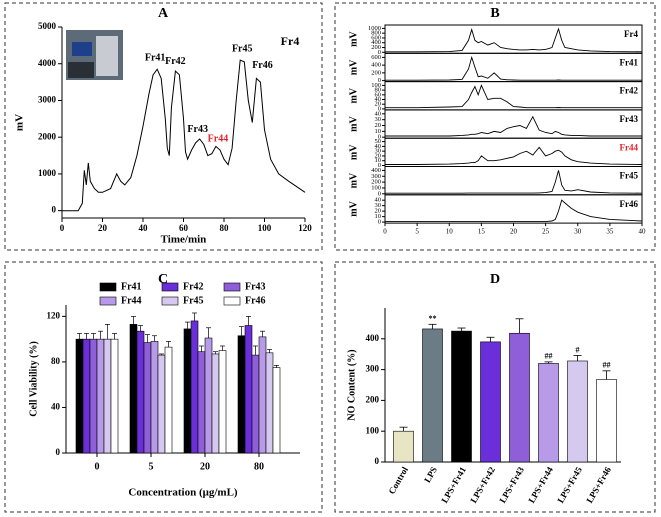 This screenshot has width=661, height=517. Describe the element at coordinates (378, 141) in the screenshot. I see `y-tick-label: 50` at that location.